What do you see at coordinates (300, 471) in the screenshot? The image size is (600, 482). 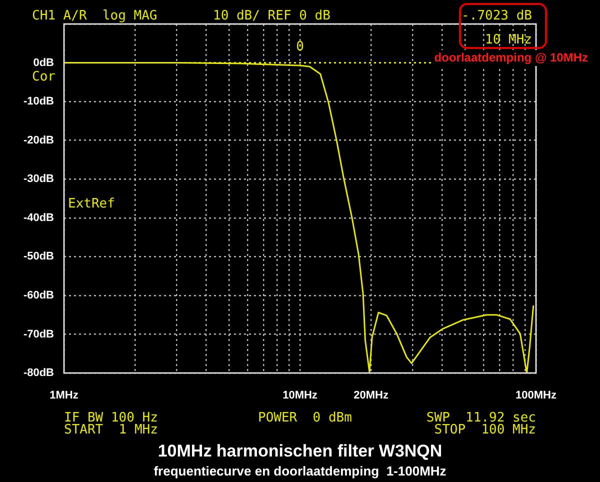 I see `text: frequentiecurve en doorlaatdemping 1-100MHz` at bounding box center [300, 471].